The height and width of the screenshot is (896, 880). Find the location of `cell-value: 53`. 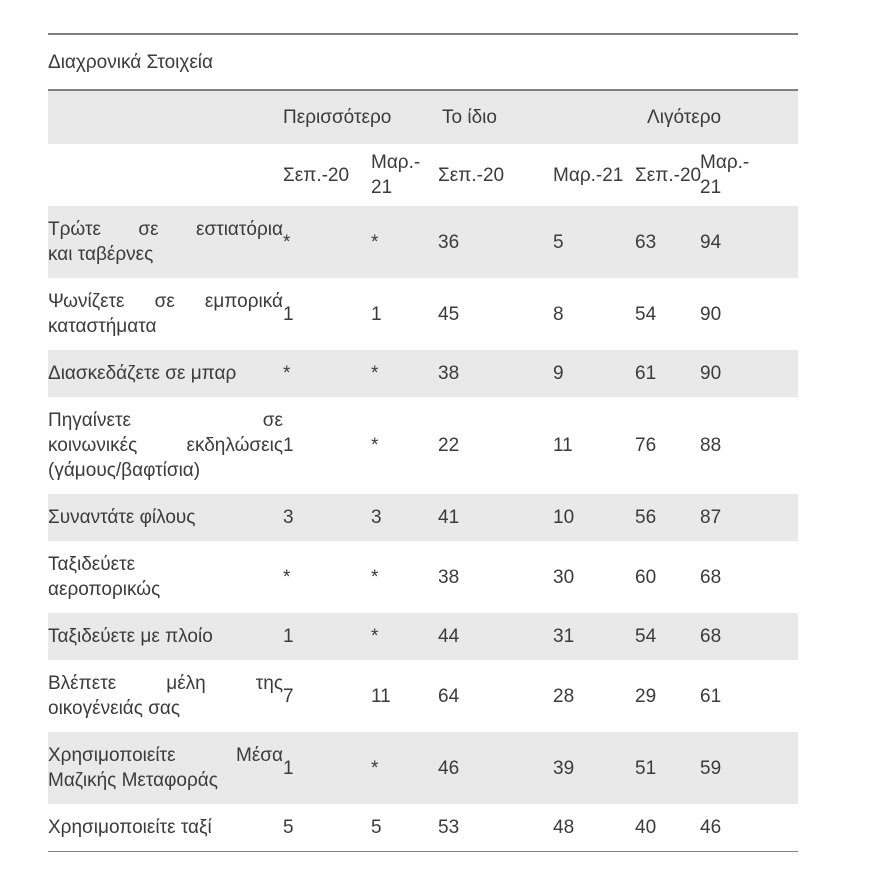

cell-value: 53 is located at coordinates (496, 828).